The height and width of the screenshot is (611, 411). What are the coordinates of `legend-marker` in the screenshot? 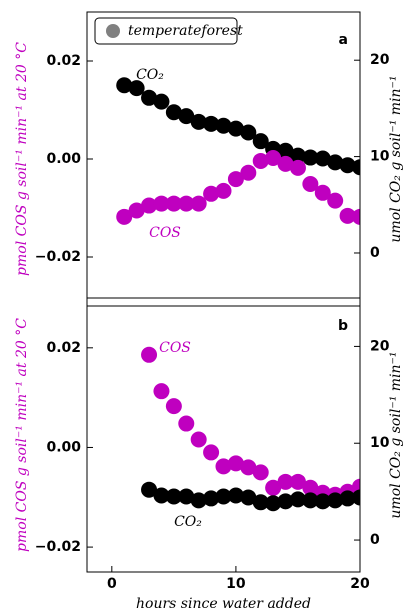 It's located at (113, 31).